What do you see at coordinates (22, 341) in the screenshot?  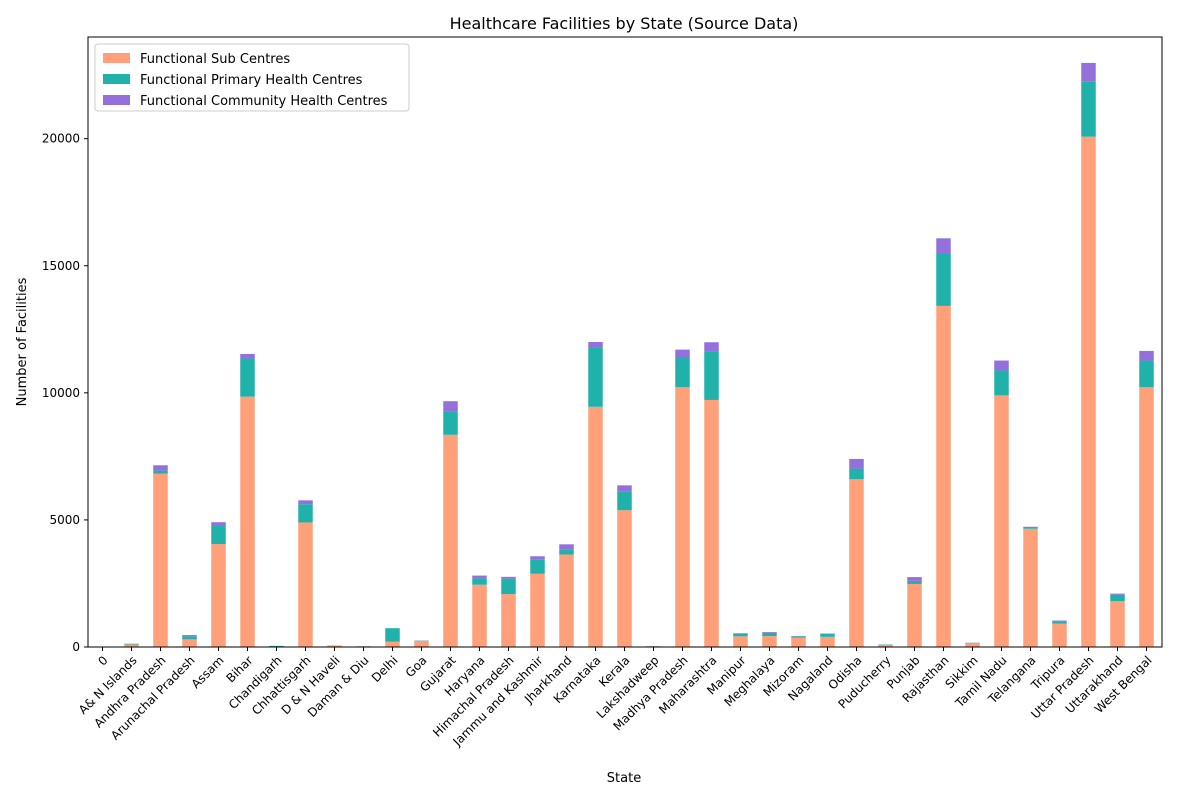 I see `y-axis-label: Number of Facilities` at bounding box center [22, 341].